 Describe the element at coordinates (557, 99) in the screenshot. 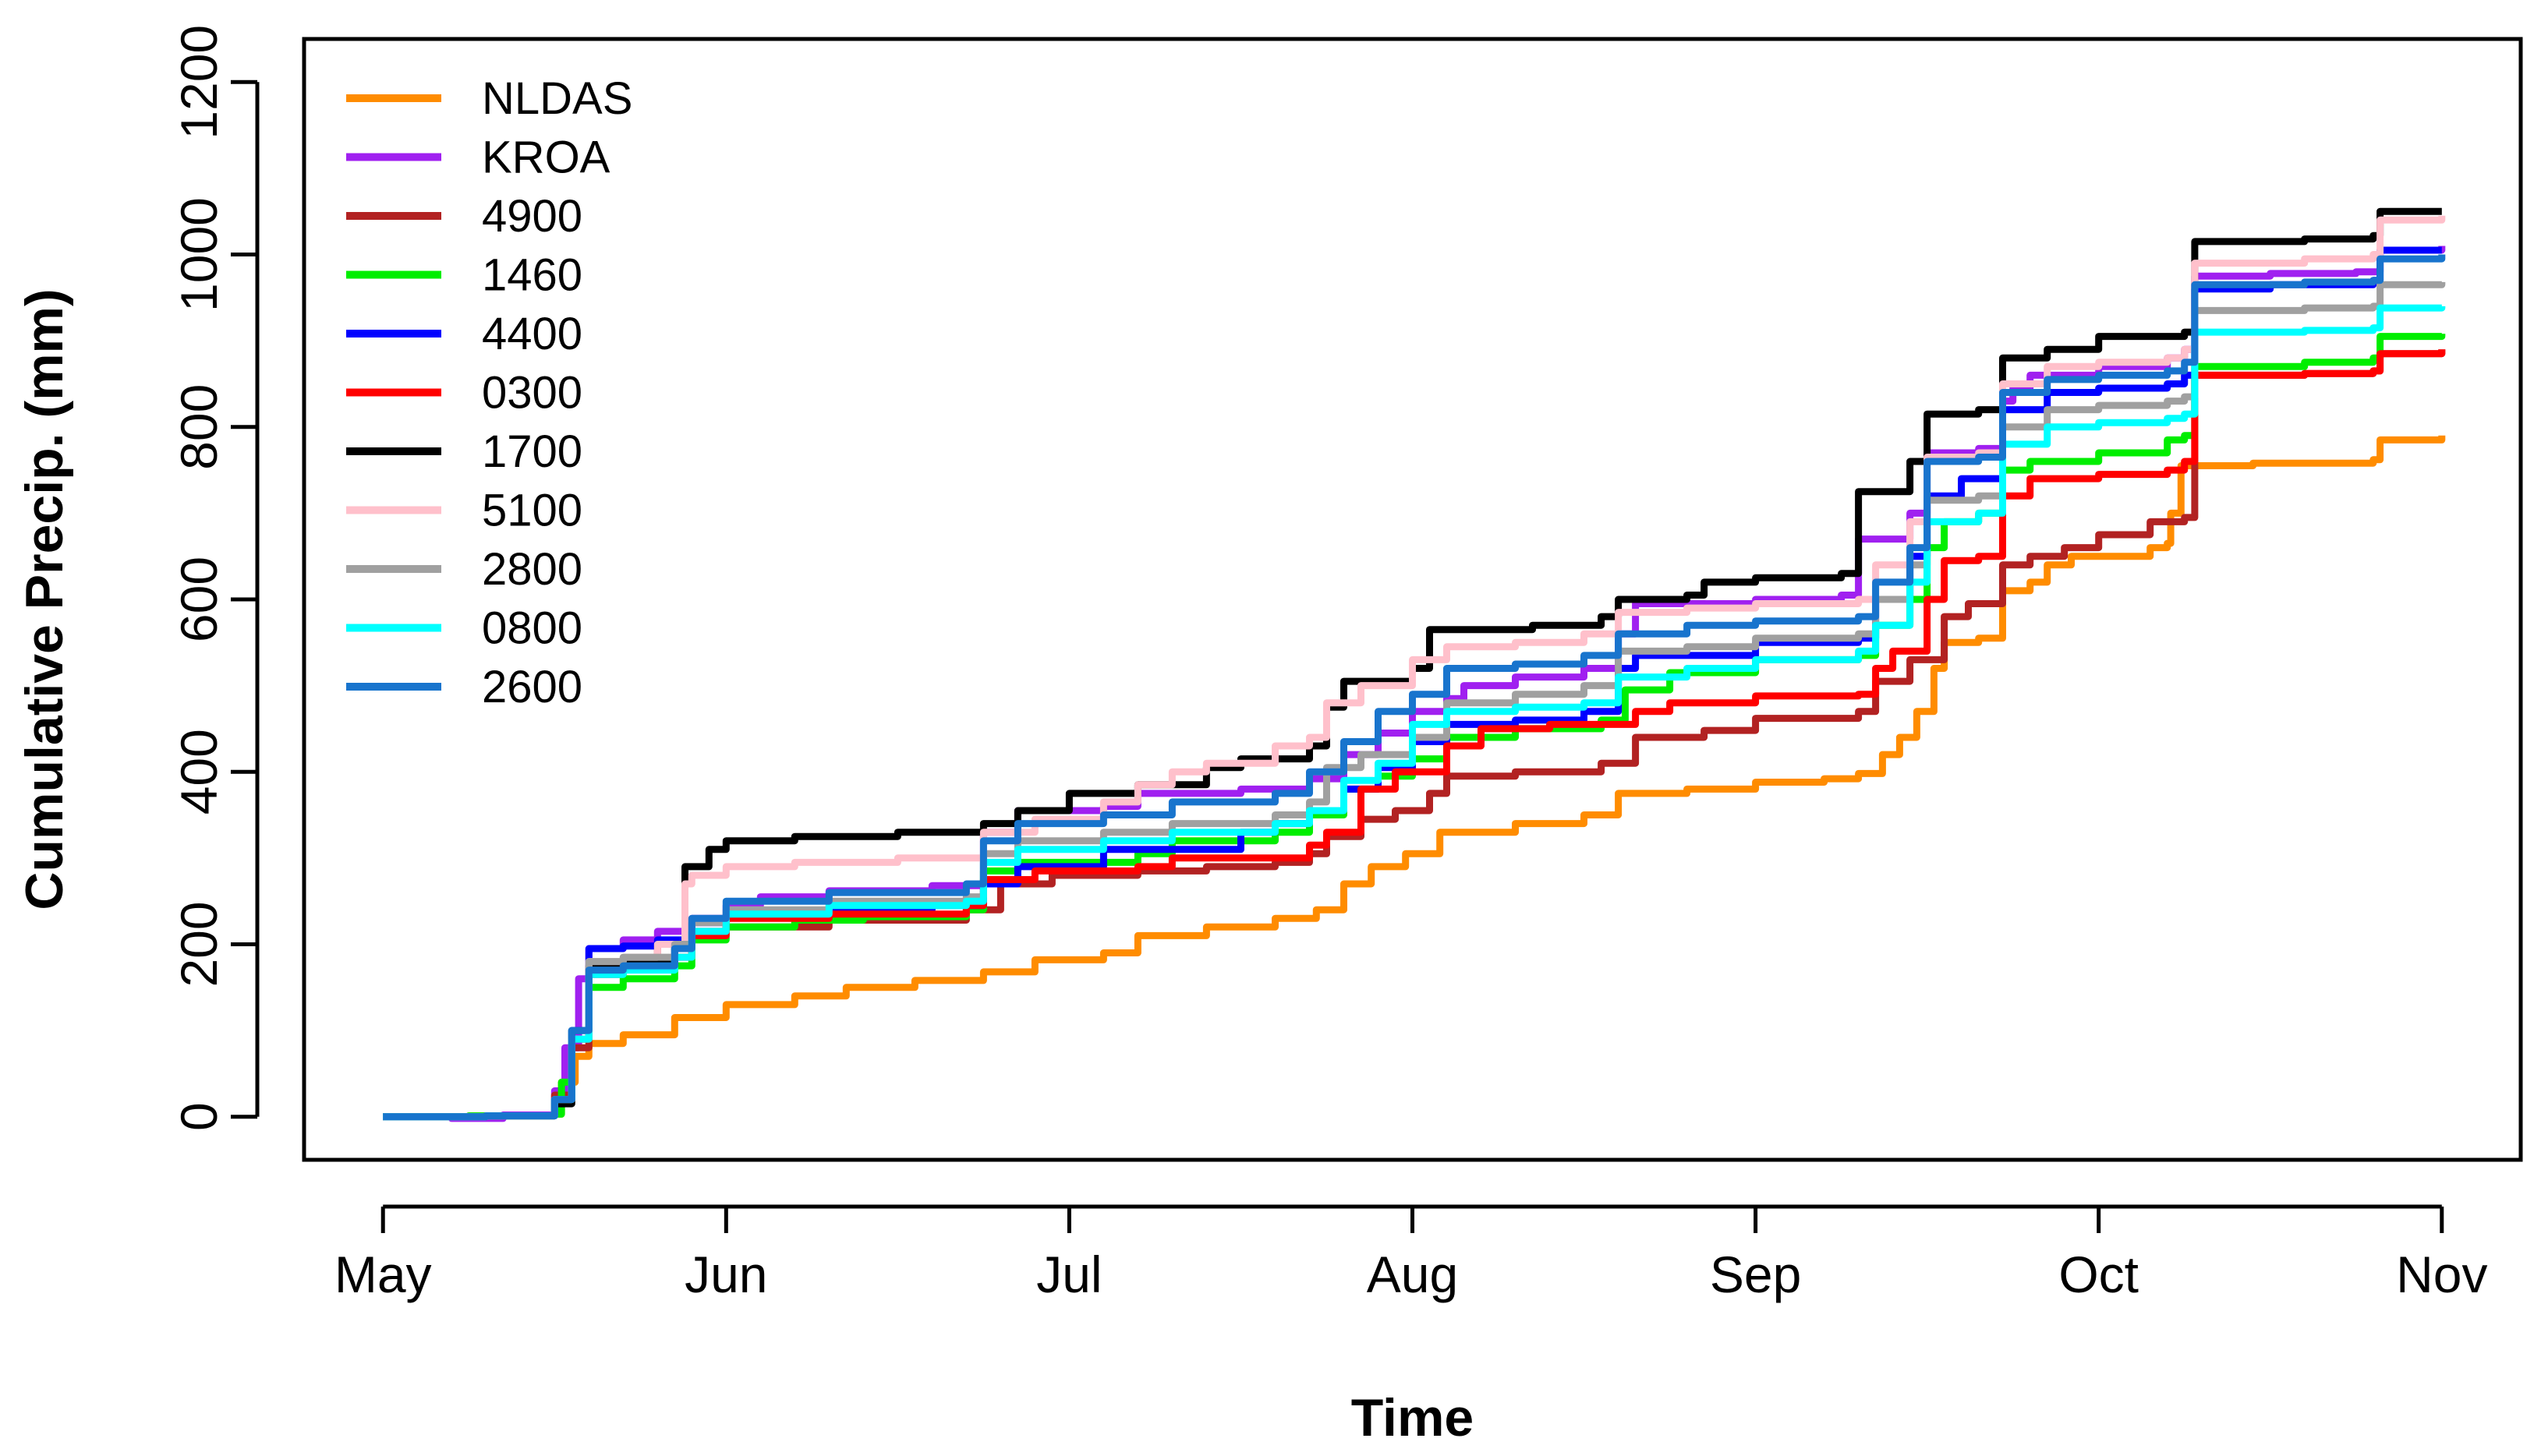

I see `legend-label-NLDAS: NLDAS` at that location.